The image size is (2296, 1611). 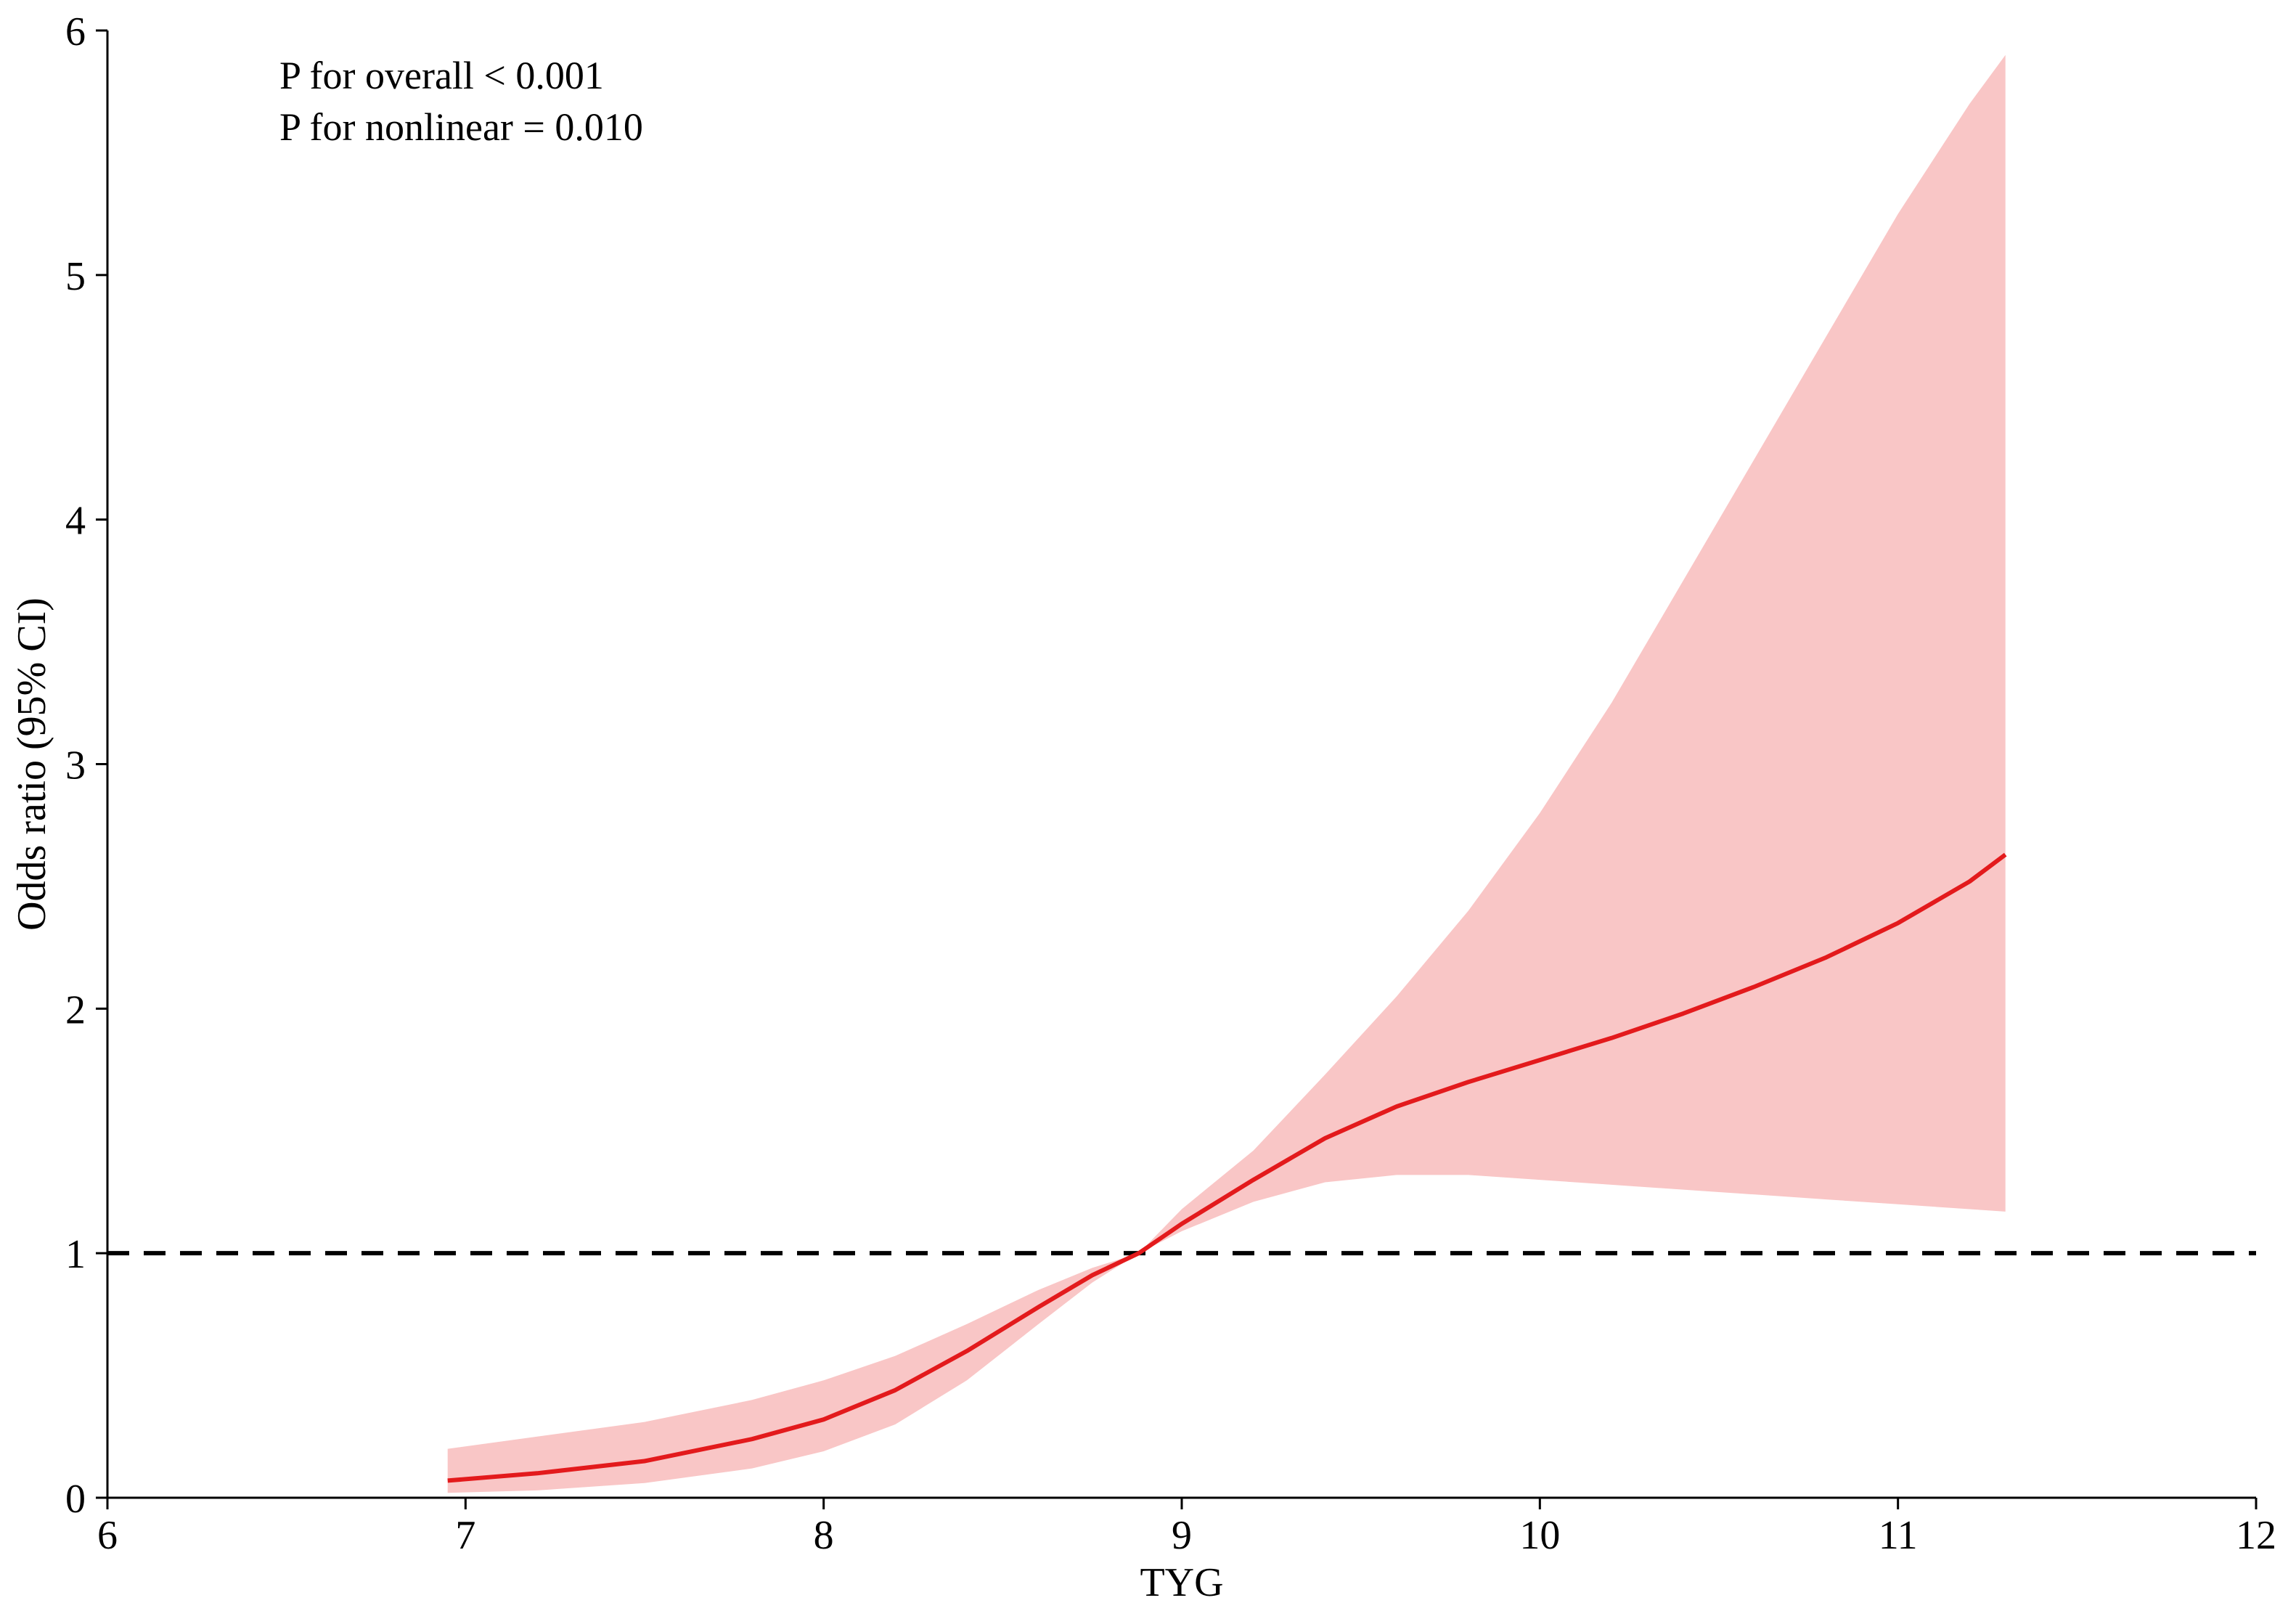 What do you see at coordinates (108, 1536) in the screenshot?
I see `x-tick-label: 6` at bounding box center [108, 1536].